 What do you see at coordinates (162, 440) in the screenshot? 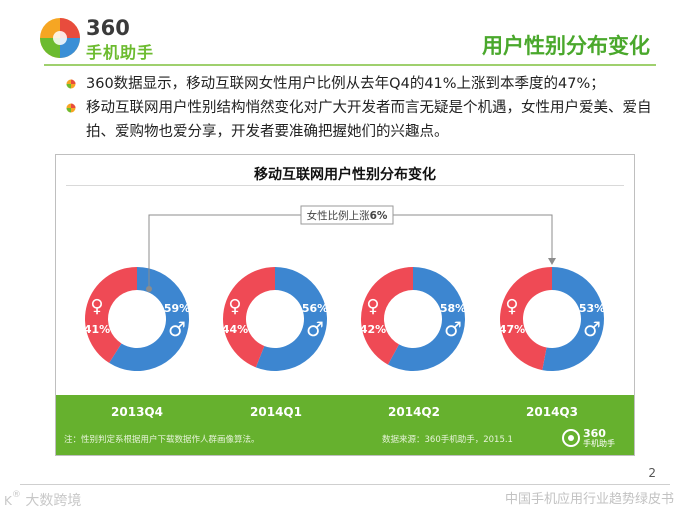
I see `chart-note: 注：性别判定系根据用户下载数据作人群画像算法。` at bounding box center [162, 440].